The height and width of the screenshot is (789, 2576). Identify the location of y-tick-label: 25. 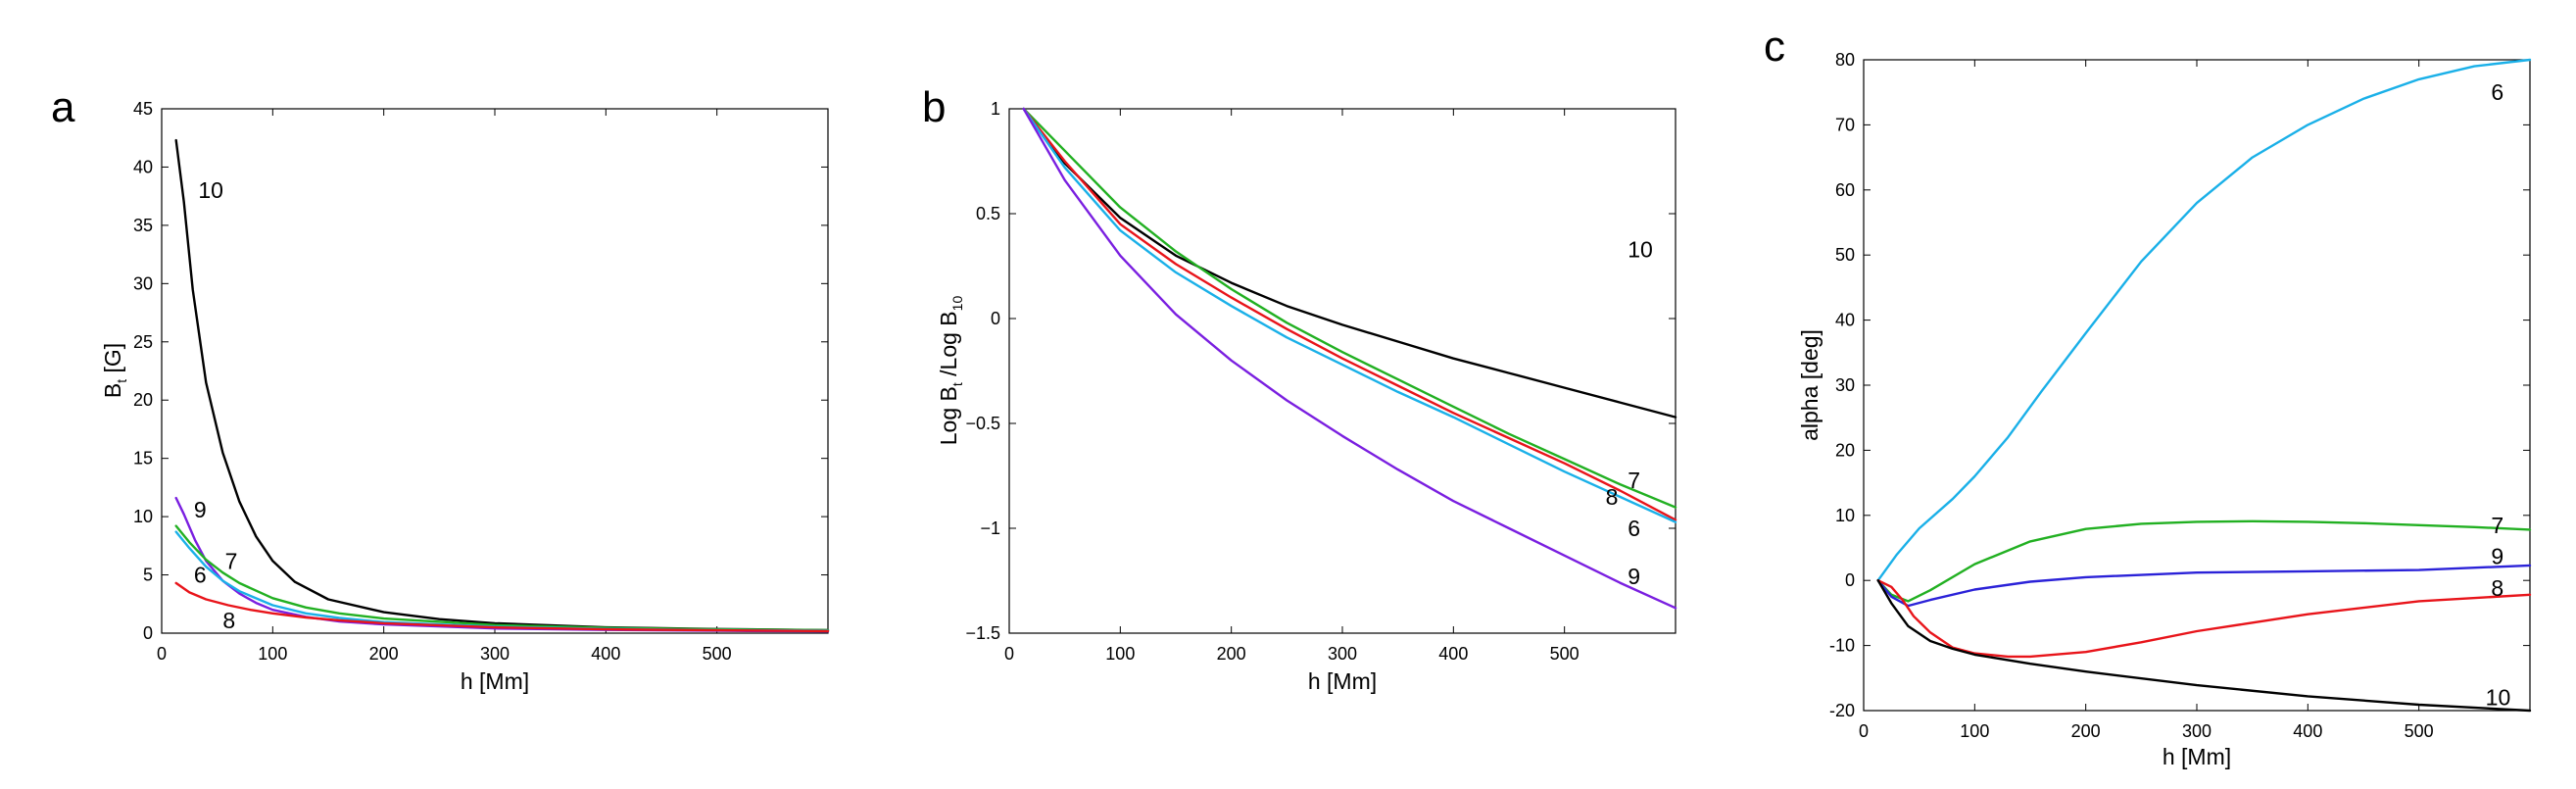
(143, 342).